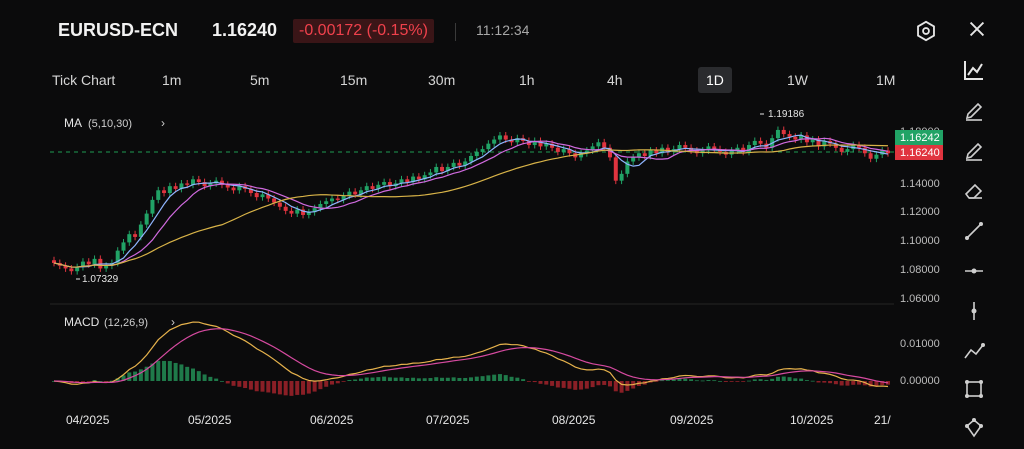 The width and height of the screenshot is (1024, 449). What do you see at coordinates (82, 322) in the screenshot?
I see `macd-label: MACD` at bounding box center [82, 322].